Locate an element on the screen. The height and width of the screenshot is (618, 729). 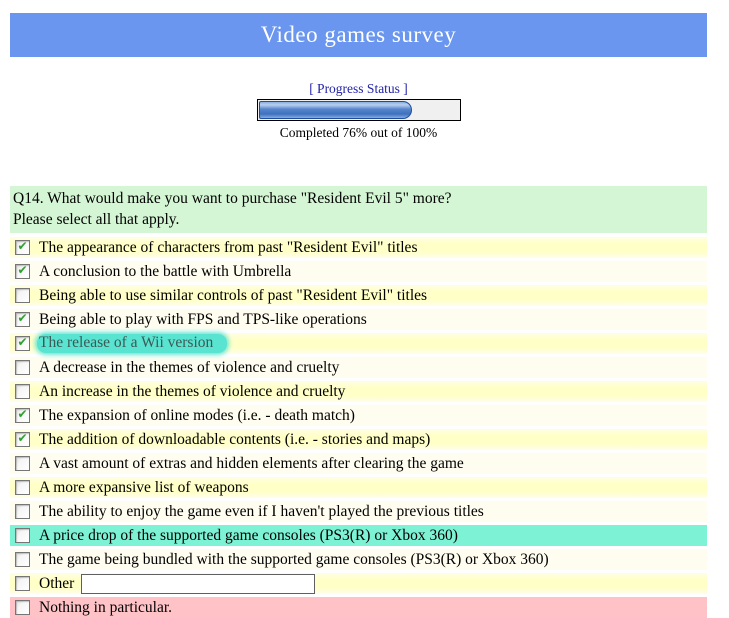
option-row: A more expansive list of weapons is located at coordinates (358, 487).